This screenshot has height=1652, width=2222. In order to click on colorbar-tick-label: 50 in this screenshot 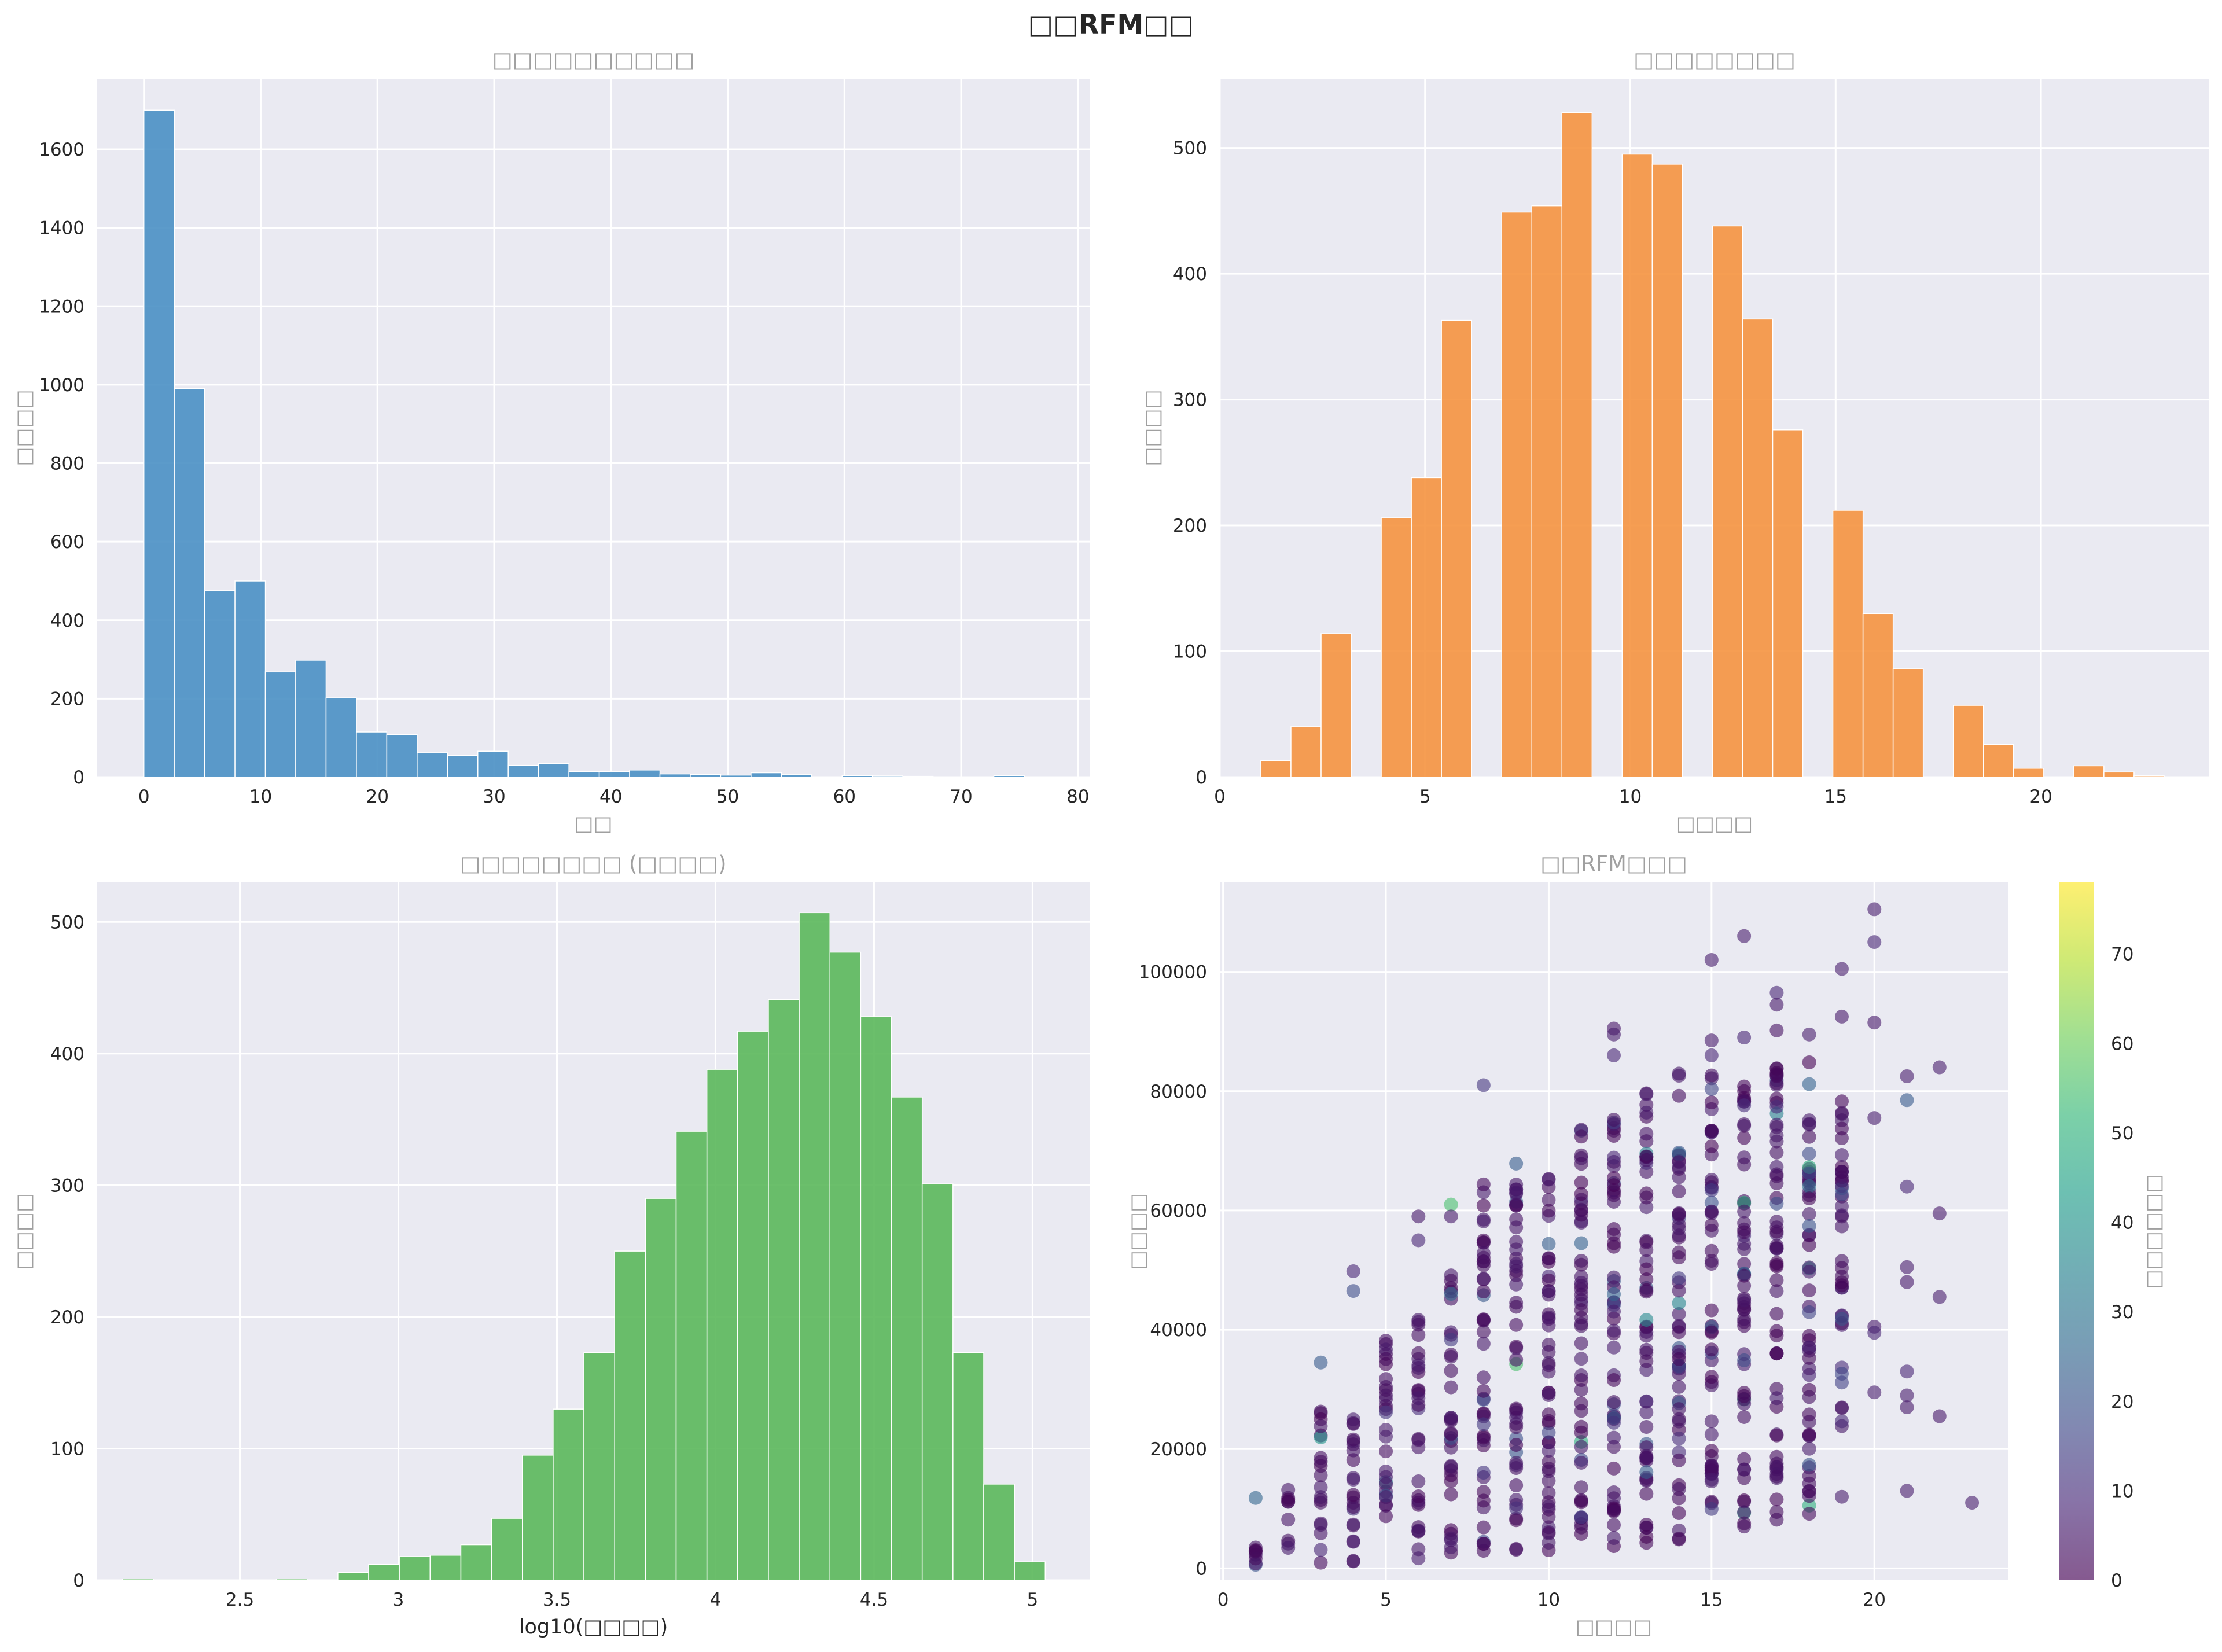, I will do `click(2122, 1133)`.